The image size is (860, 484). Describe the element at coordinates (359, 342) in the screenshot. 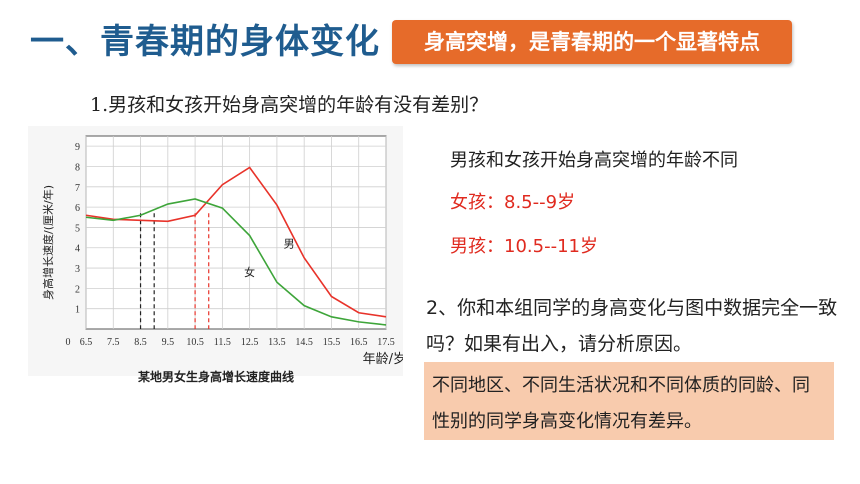

I see `x-tick-label: 16.5` at that location.